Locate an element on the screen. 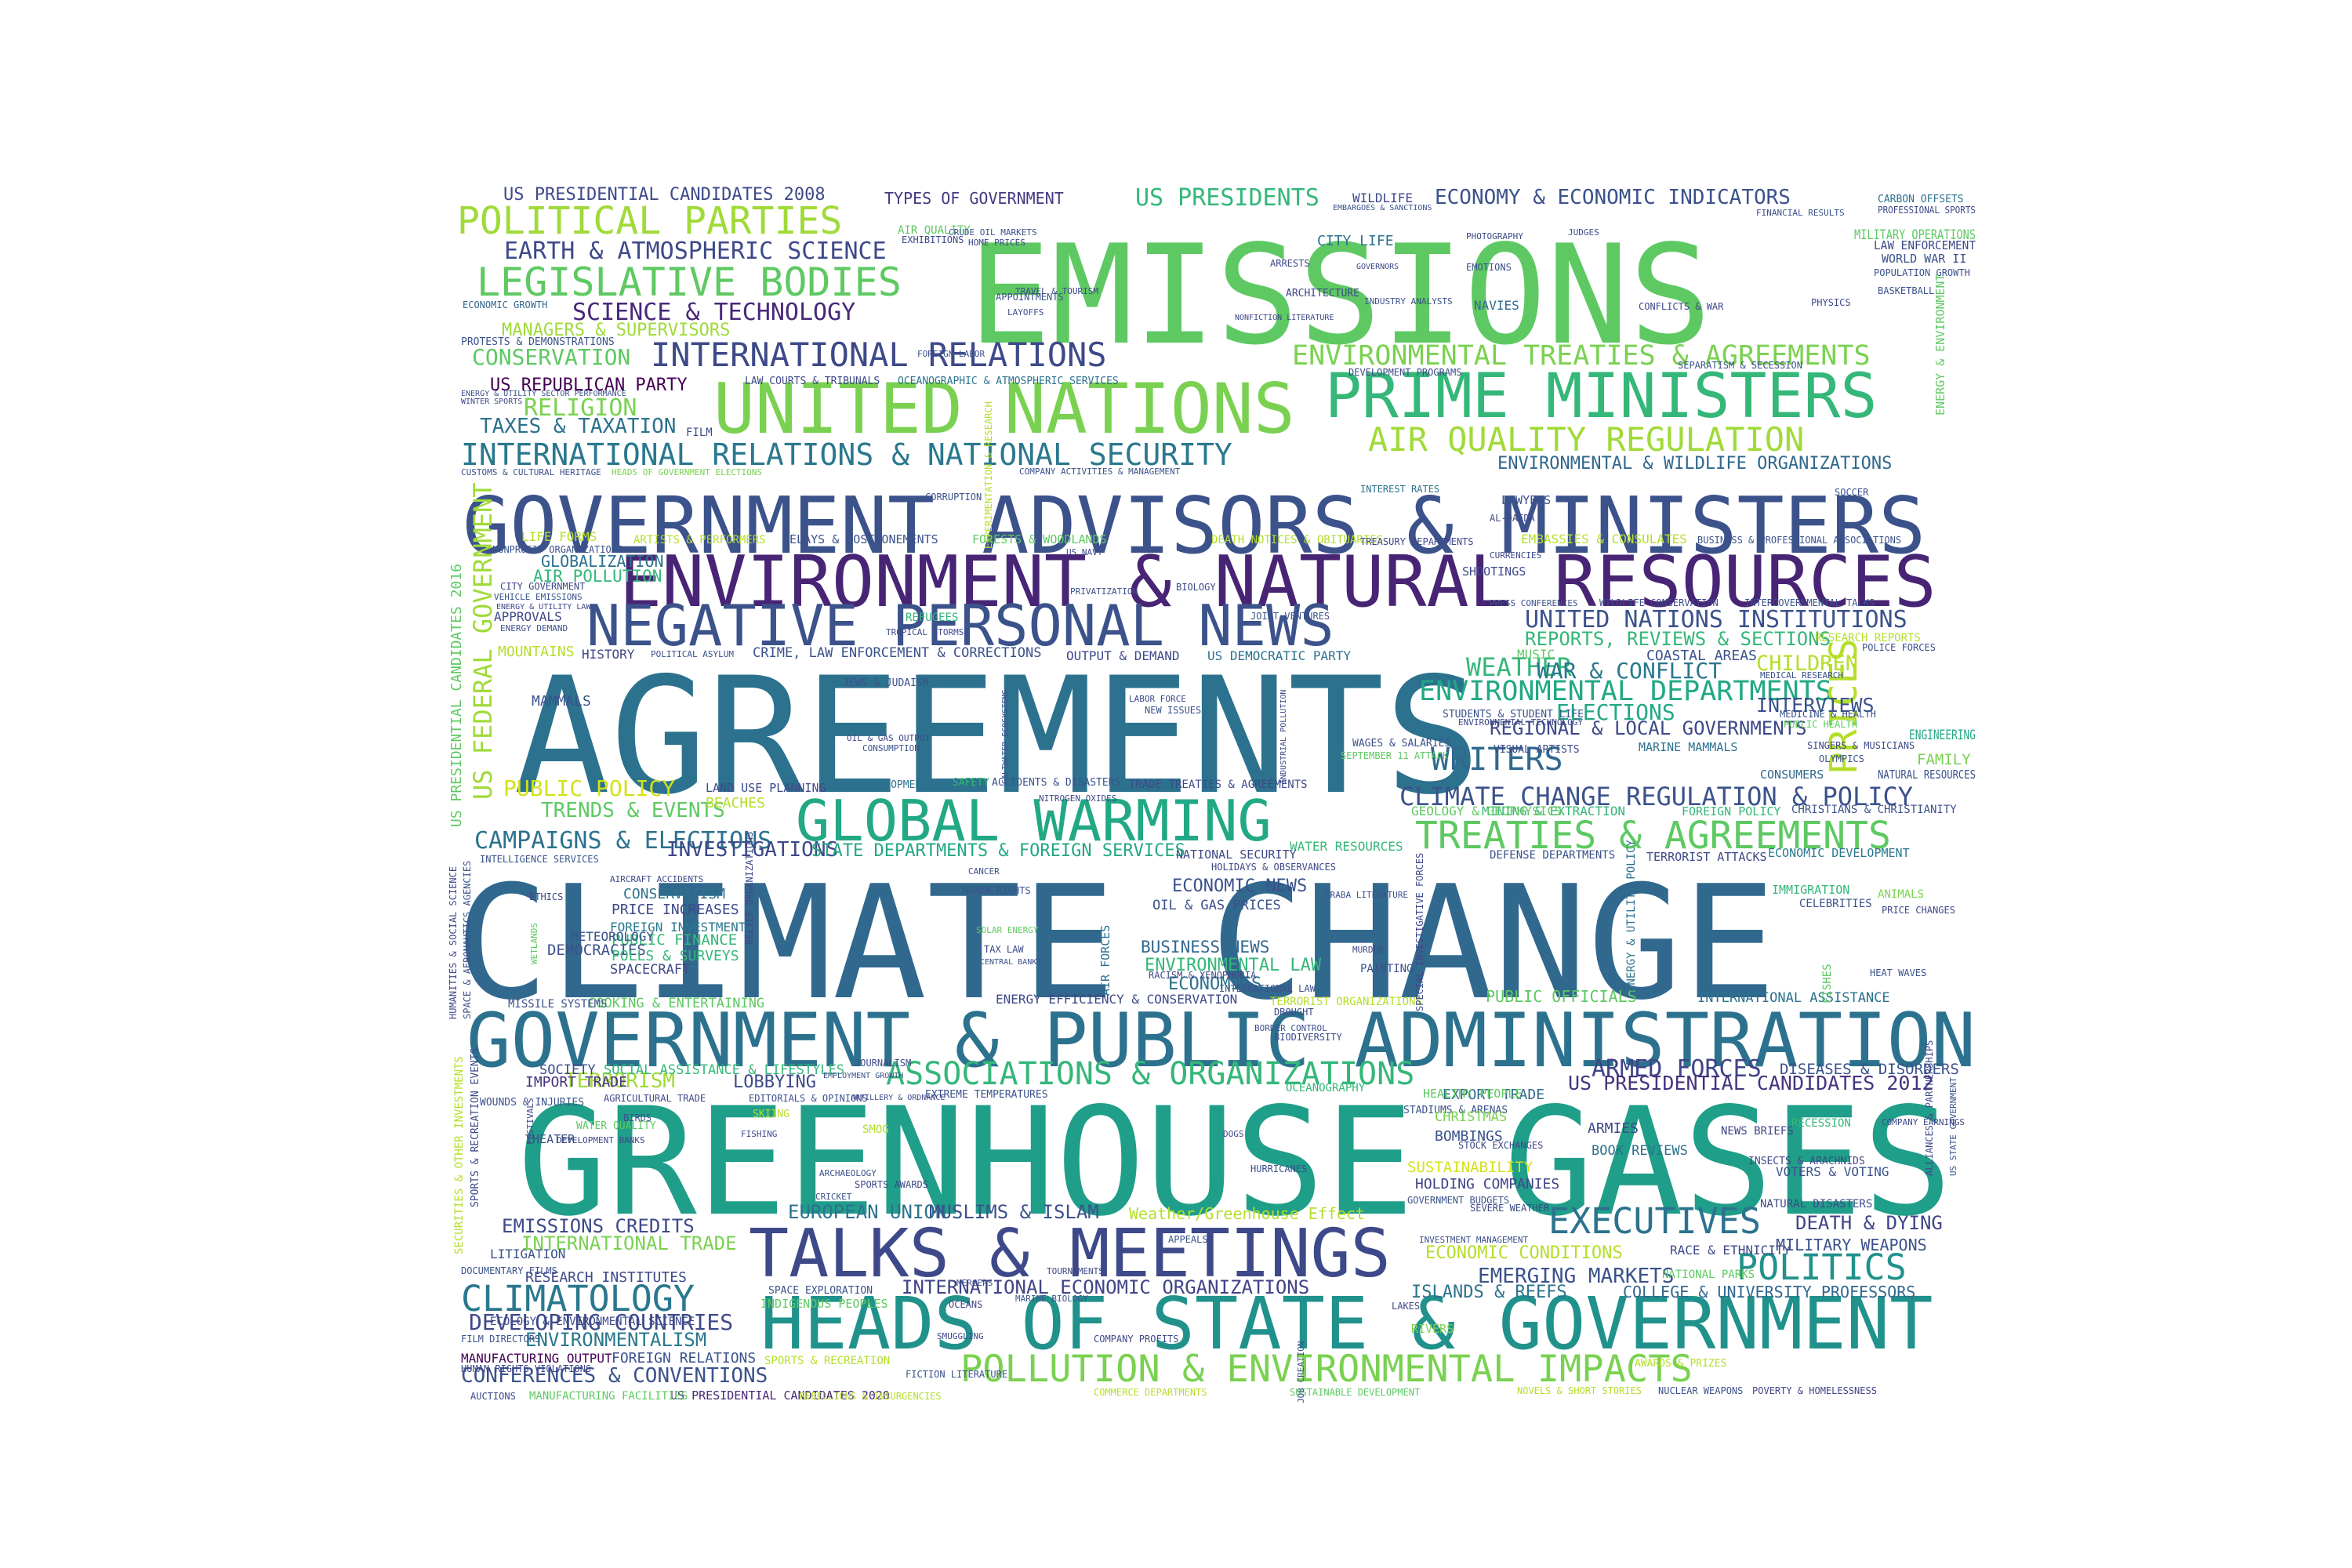 The image size is (2352, 1568). word-embargoes-and-sanctions: EMBARGOES & SANCTIONS is located at coordinates (1382, 208).